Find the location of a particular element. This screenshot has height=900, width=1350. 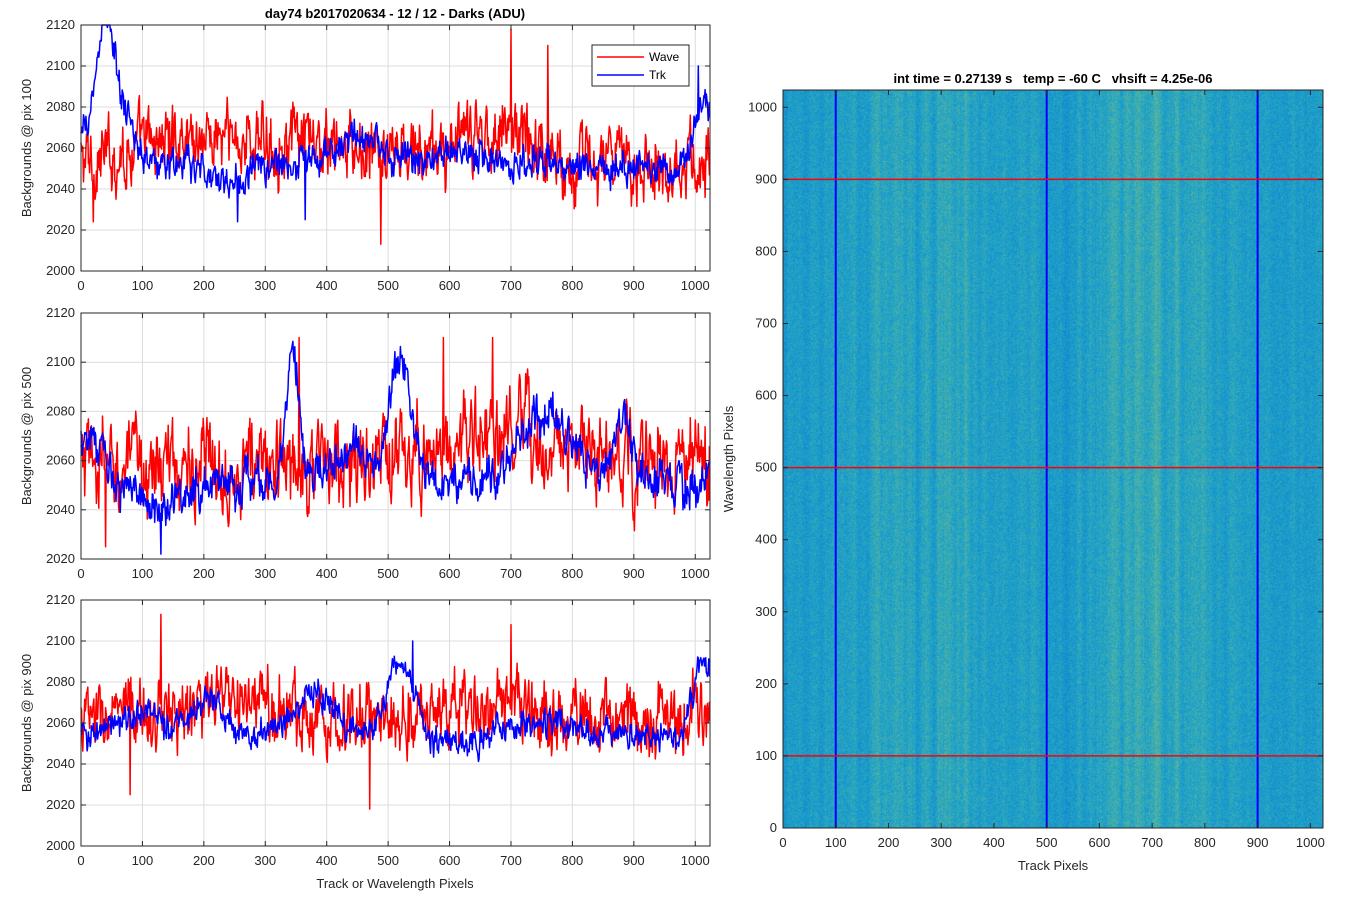

y-tick-label: 900 is located at coordinates (766, 178).